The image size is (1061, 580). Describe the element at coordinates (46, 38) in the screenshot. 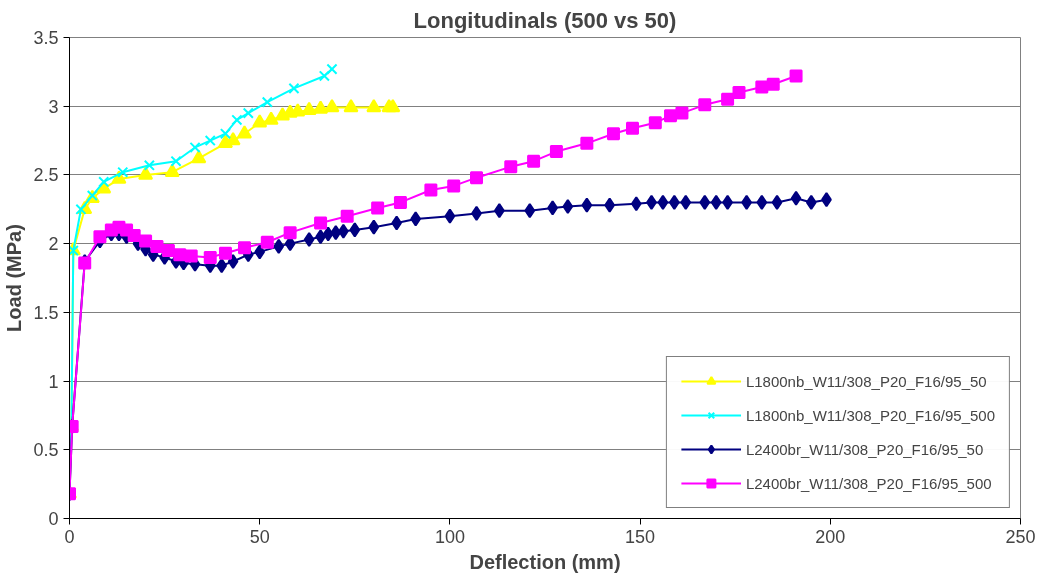

I see `y-tick-label: 3.5` at that location.